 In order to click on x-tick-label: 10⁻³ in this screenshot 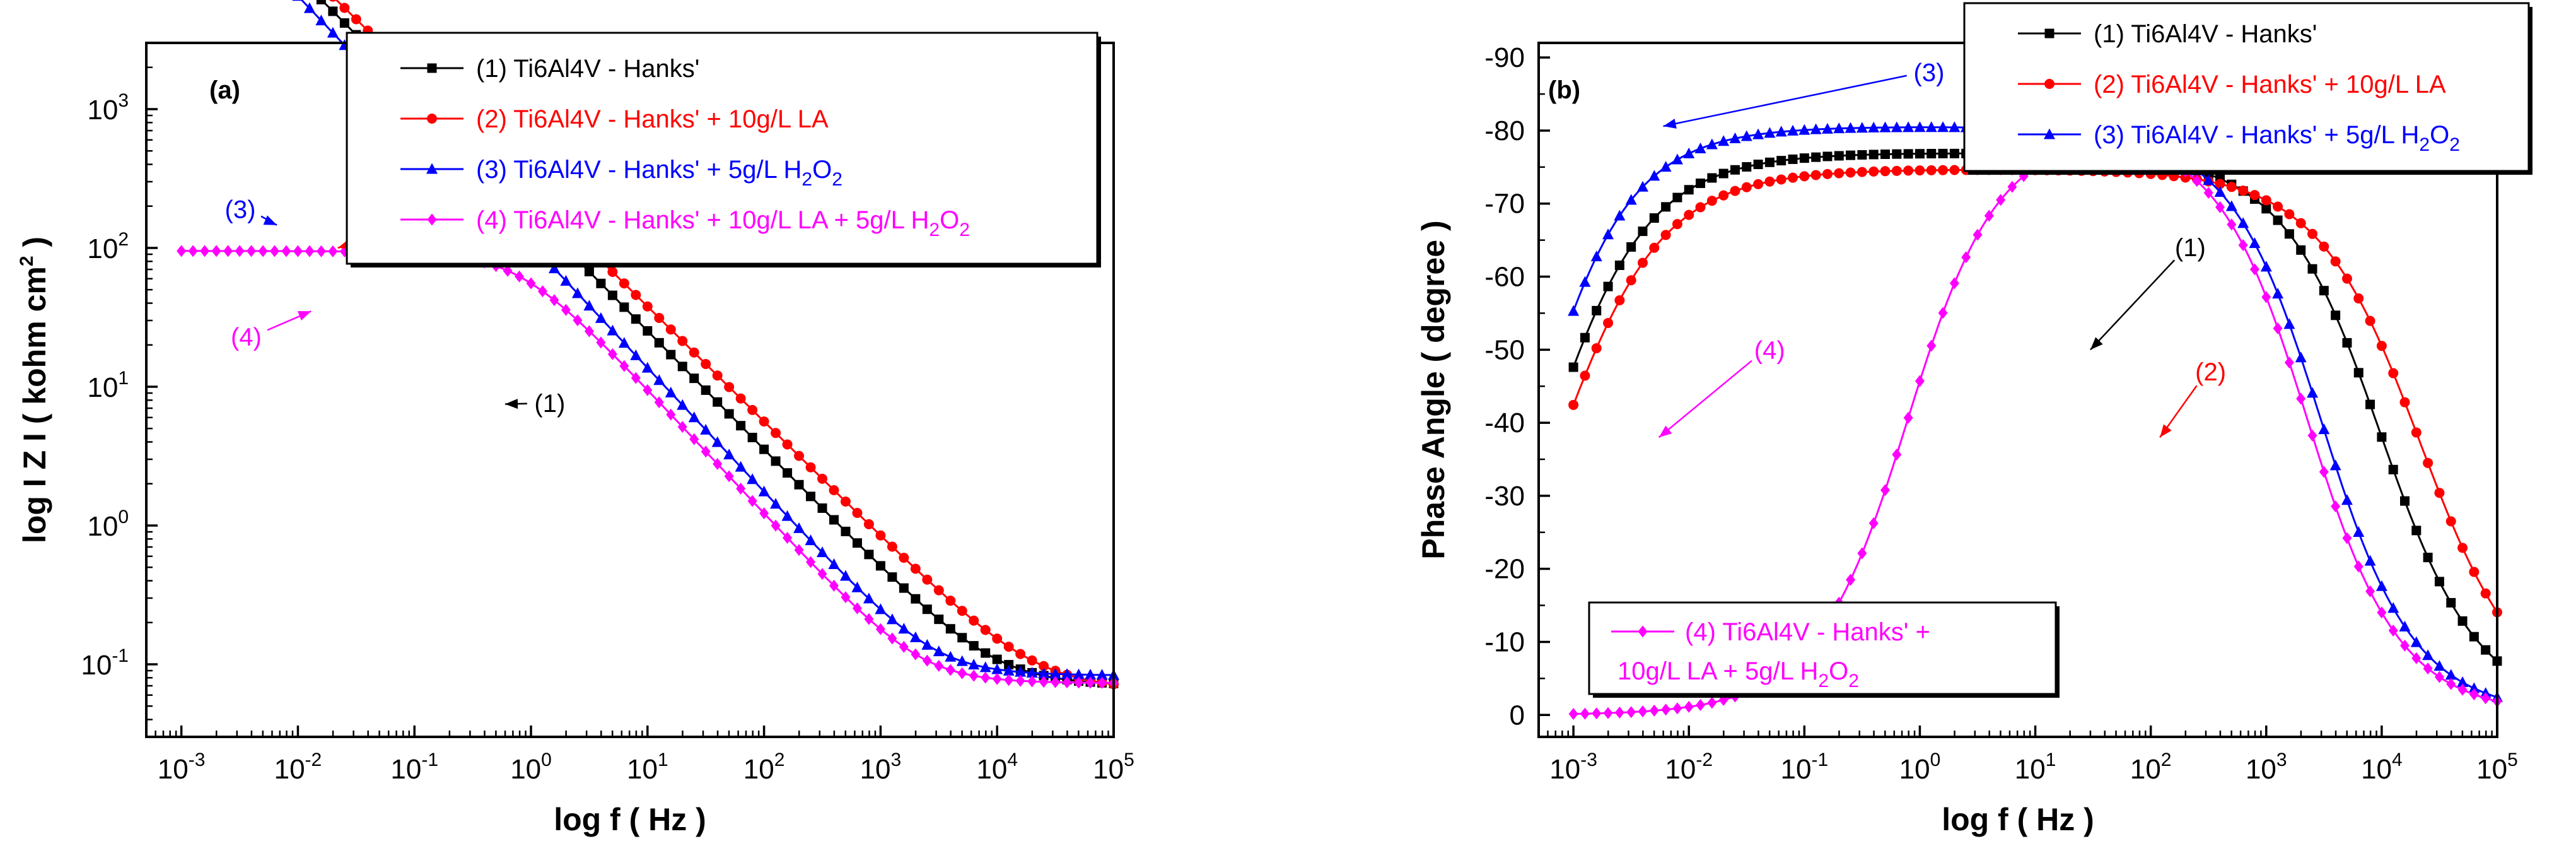, I will do `click(182, 767)`.